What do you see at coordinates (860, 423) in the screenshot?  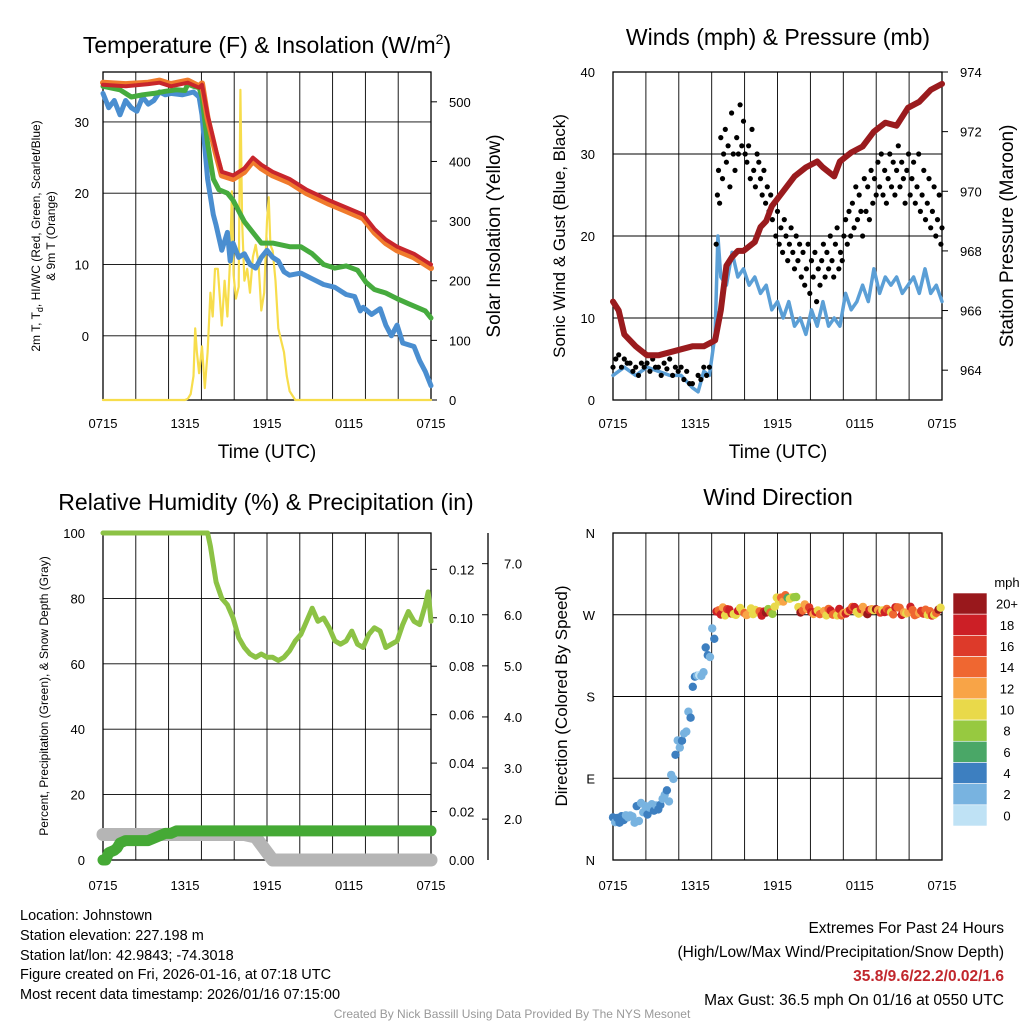 I see `winds-x-tick-label: 0115` at bounding box center [860, 423].